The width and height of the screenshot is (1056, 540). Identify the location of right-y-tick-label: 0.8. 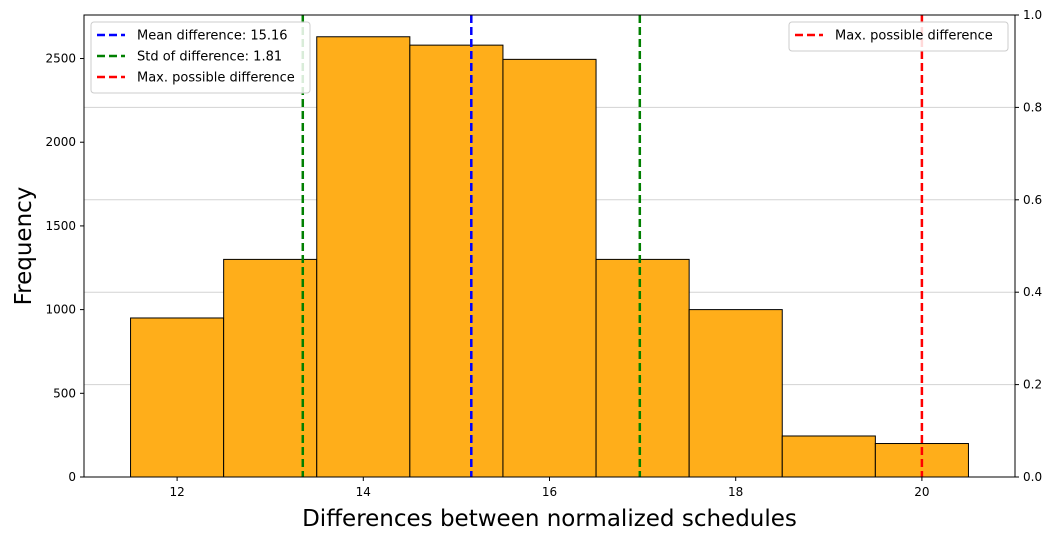
(1032, 107).